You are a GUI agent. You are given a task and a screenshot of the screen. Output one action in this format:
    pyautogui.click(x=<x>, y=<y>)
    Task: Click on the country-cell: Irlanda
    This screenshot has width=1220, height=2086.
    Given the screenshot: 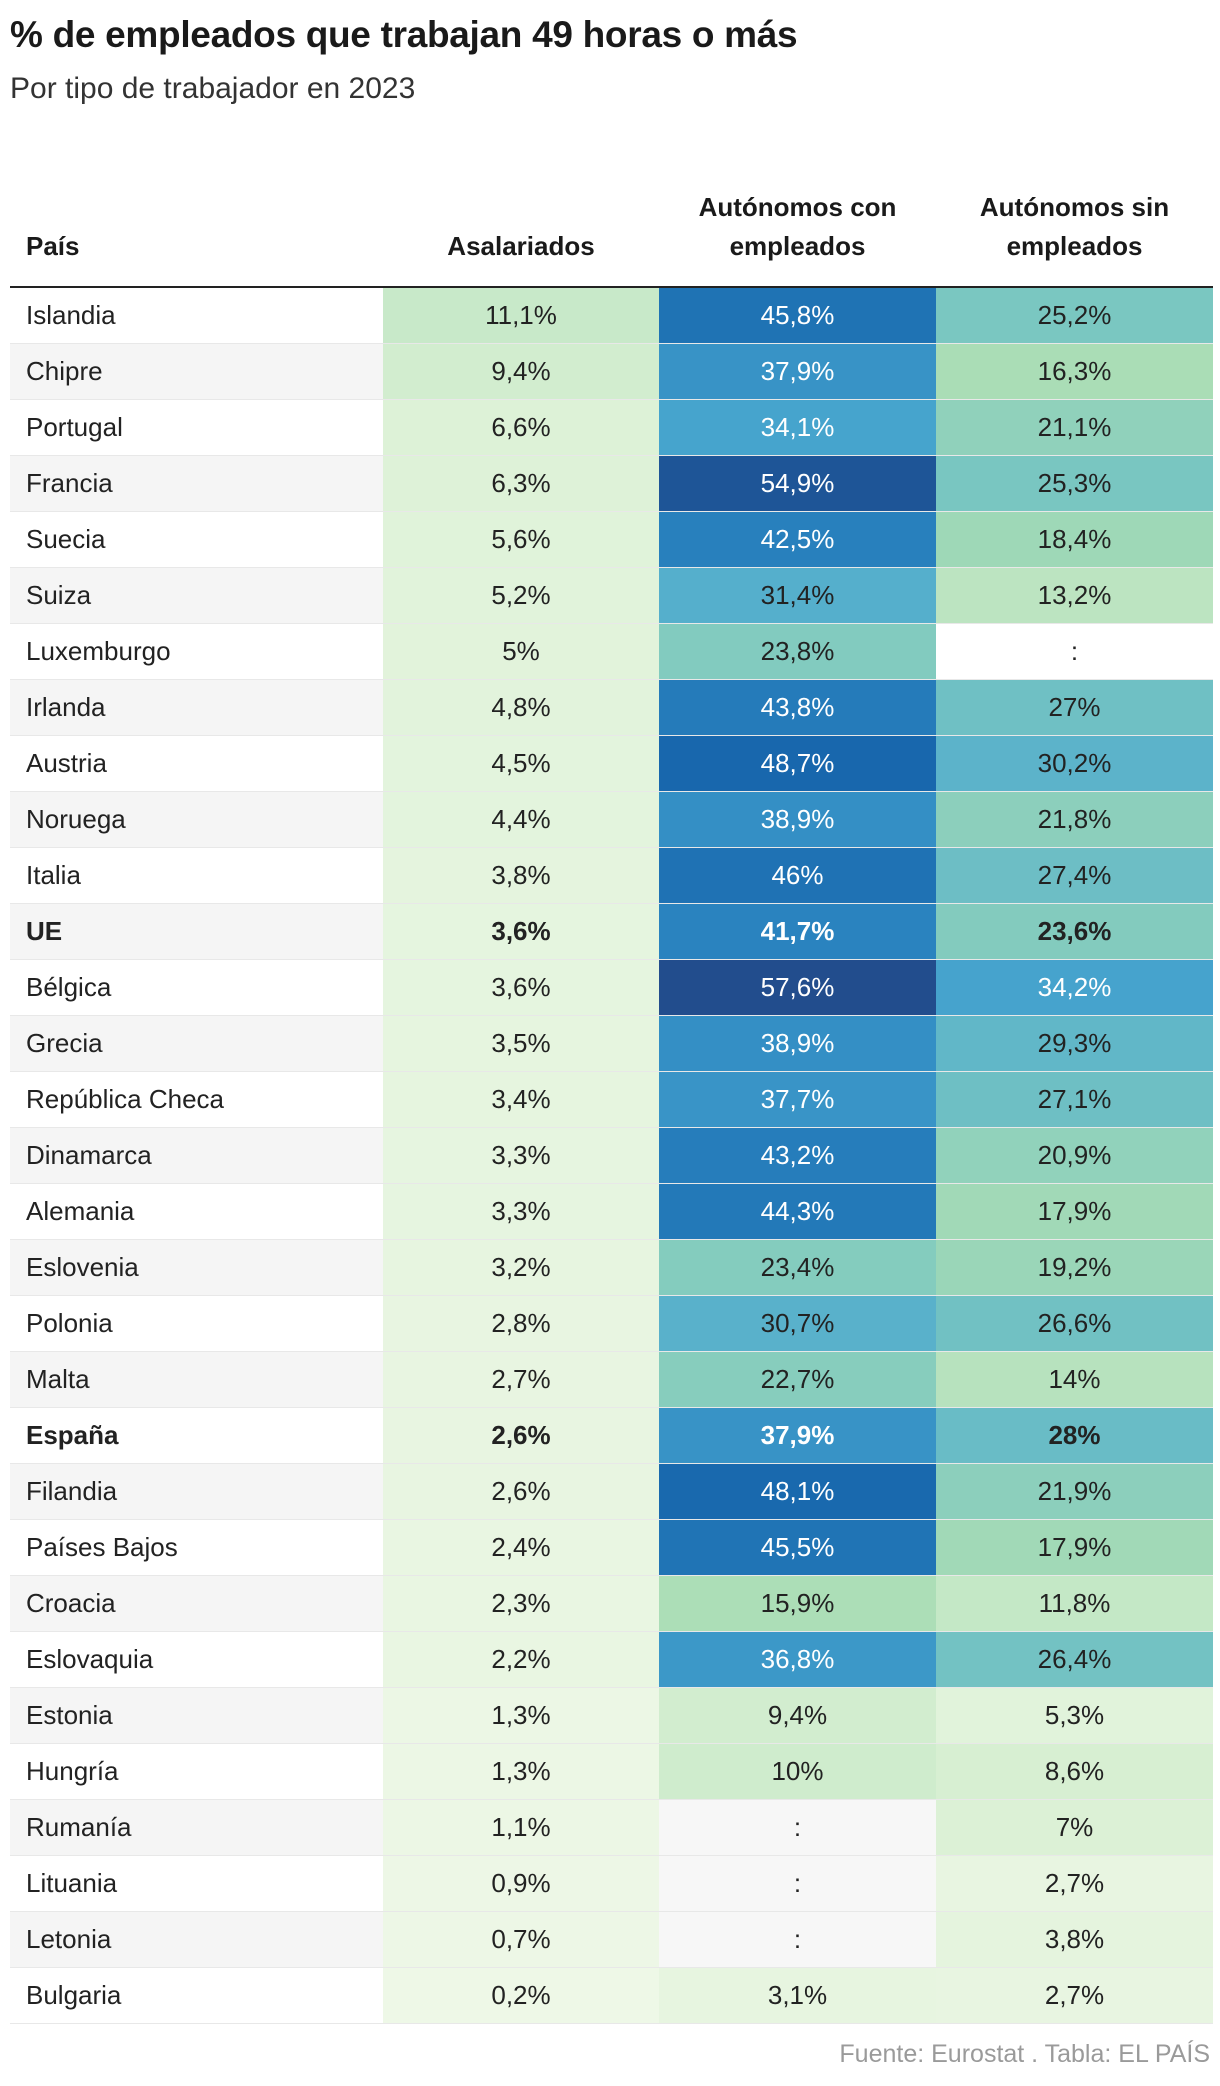 What is the action you would take?
    pyautogui.click(x=196, y=707)
    